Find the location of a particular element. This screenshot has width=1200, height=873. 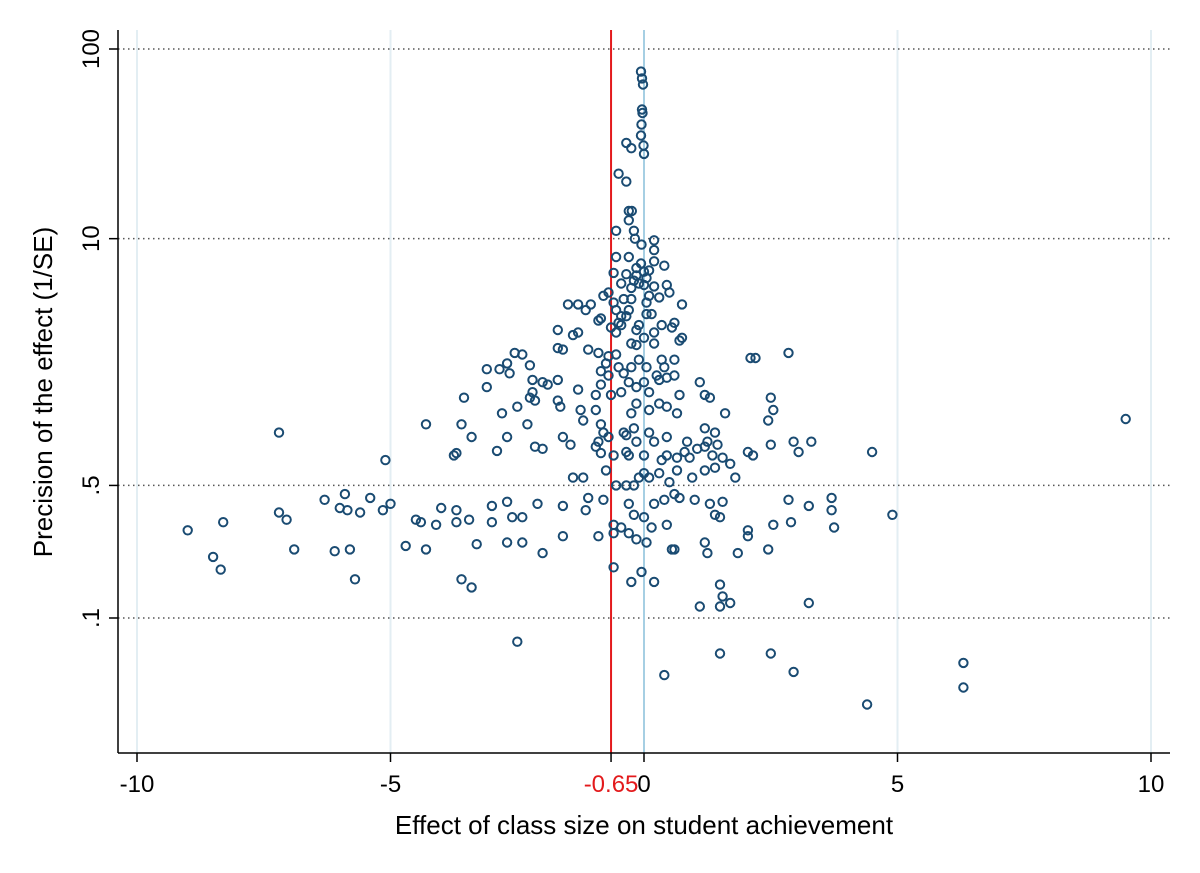

x-tick-label: -5 is located at coordinates (390, 784).